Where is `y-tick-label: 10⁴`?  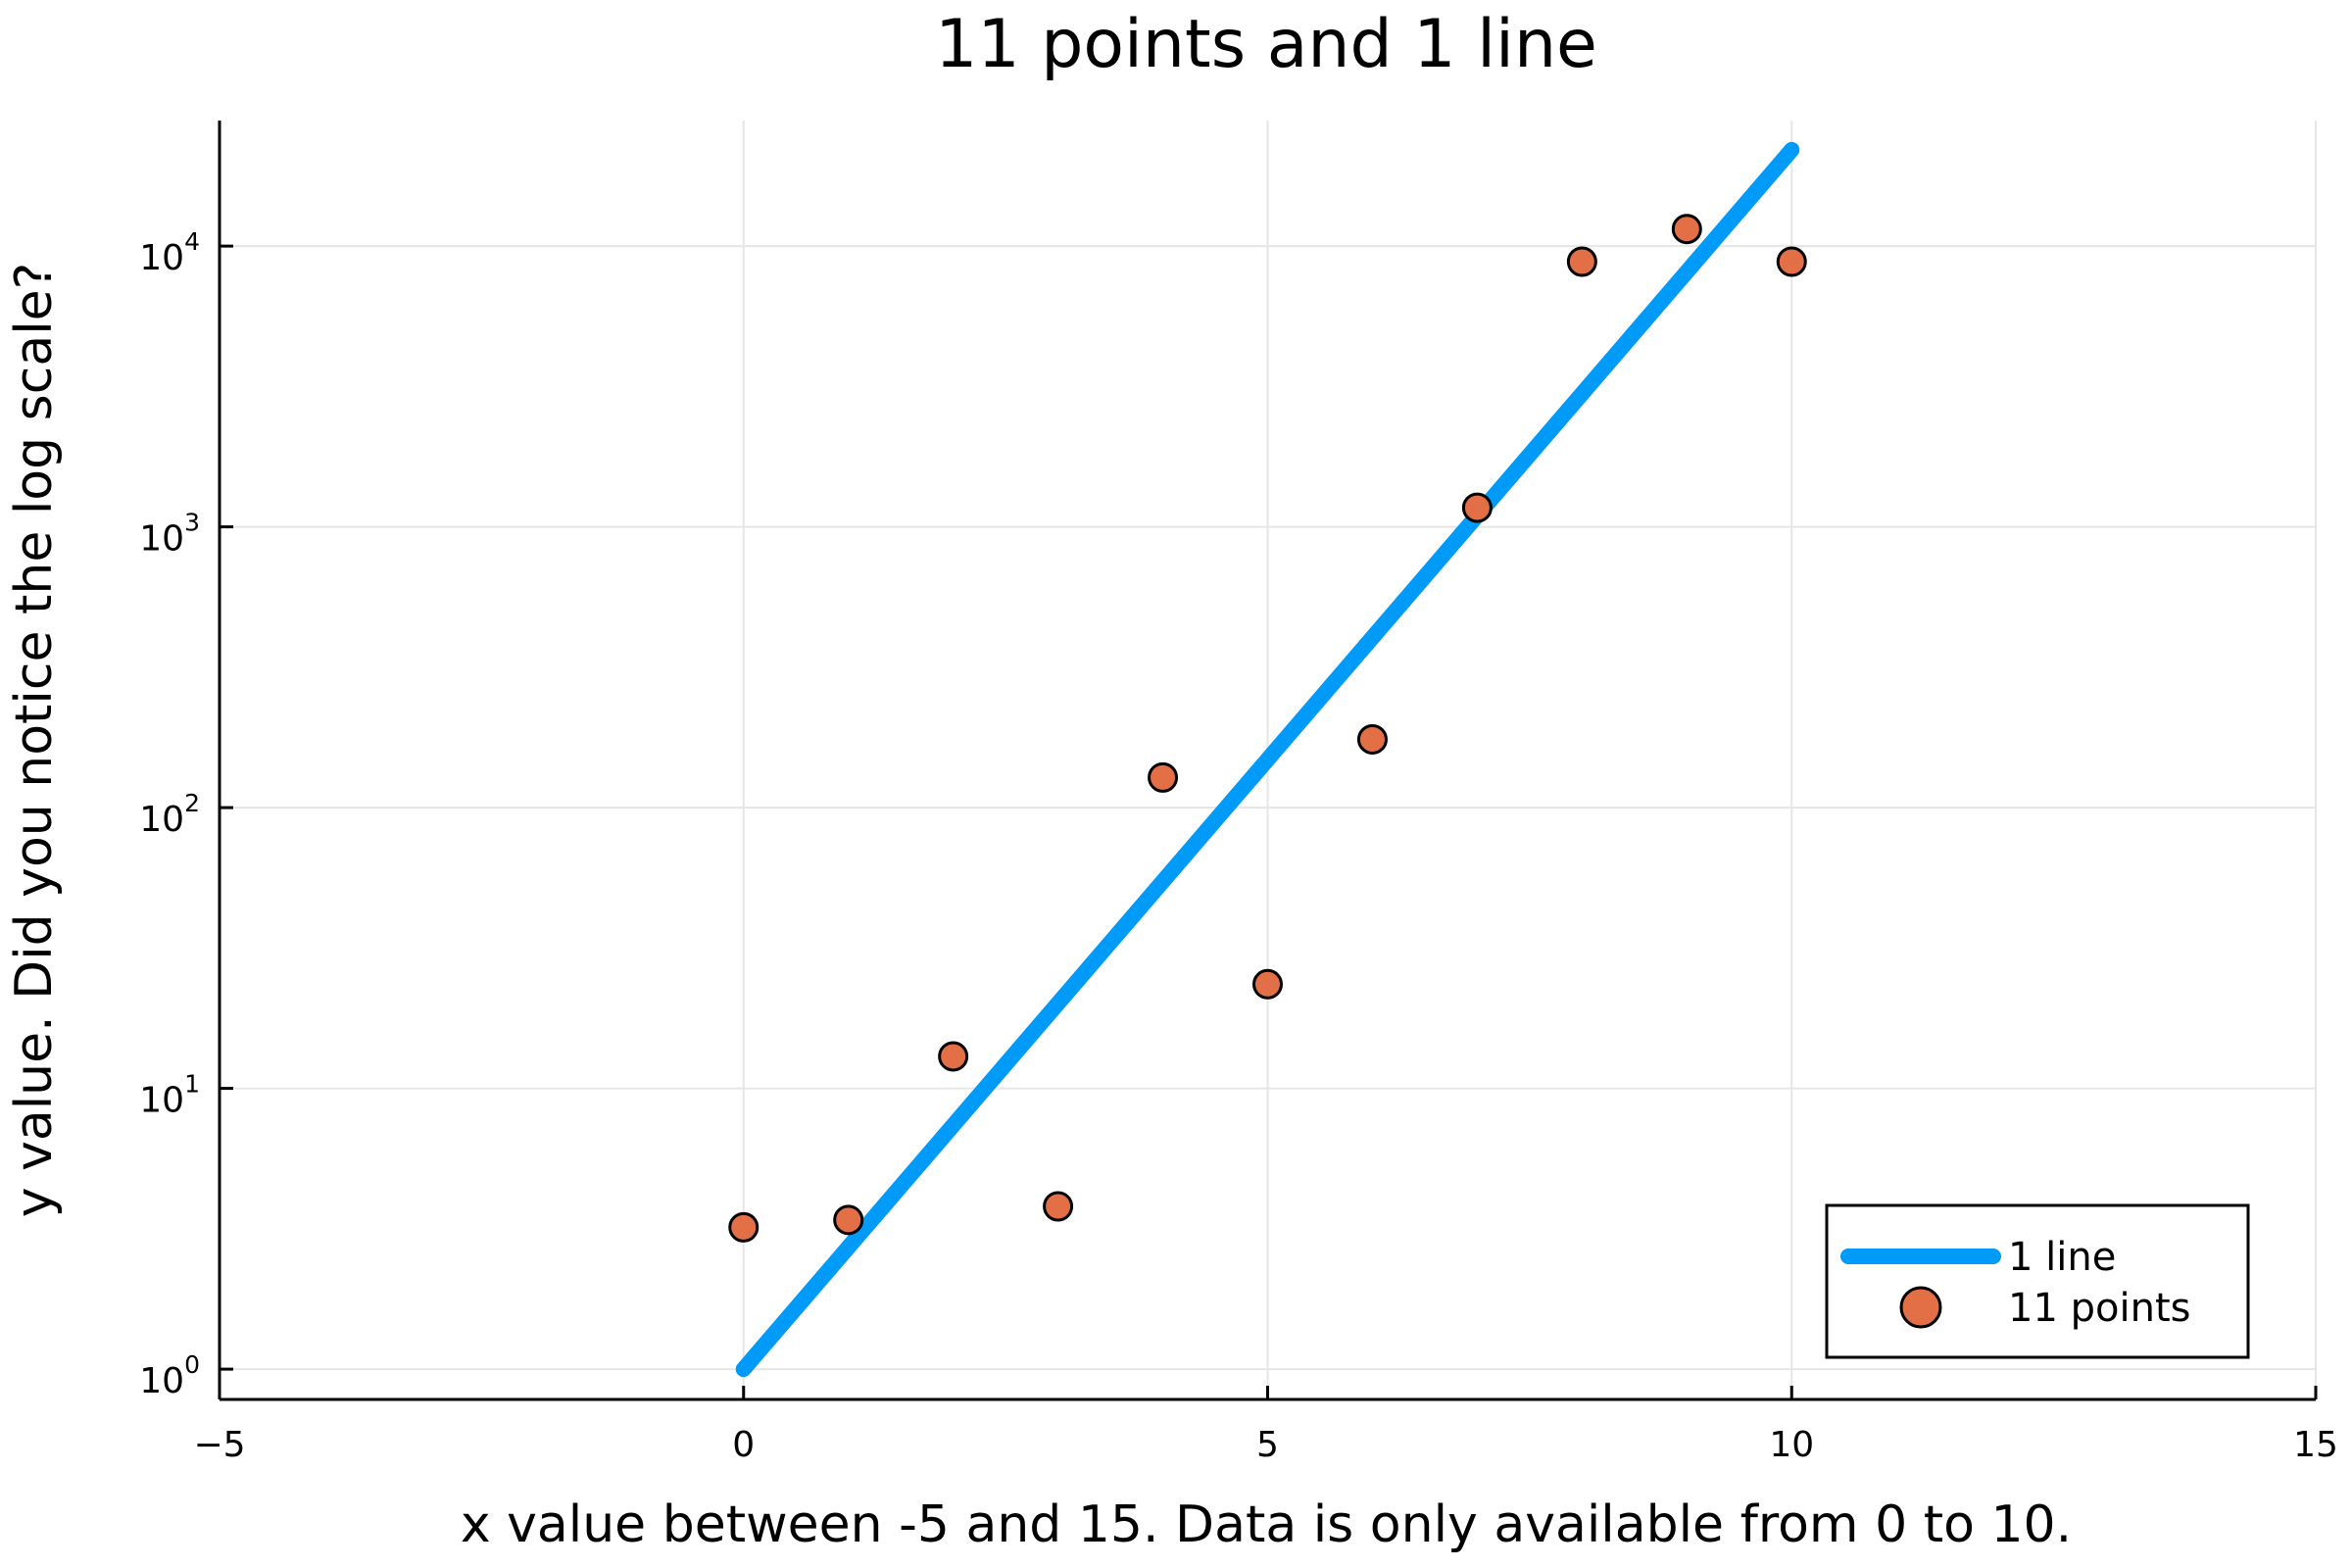
y-tick-label: 10⁴ is located at coordinates (169, 253).